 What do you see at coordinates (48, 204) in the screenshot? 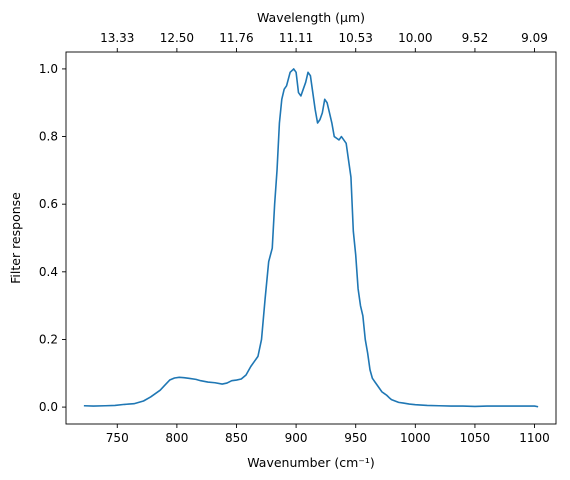
I see `y-tick-label: 0.6` at bounding box center [48, 204].